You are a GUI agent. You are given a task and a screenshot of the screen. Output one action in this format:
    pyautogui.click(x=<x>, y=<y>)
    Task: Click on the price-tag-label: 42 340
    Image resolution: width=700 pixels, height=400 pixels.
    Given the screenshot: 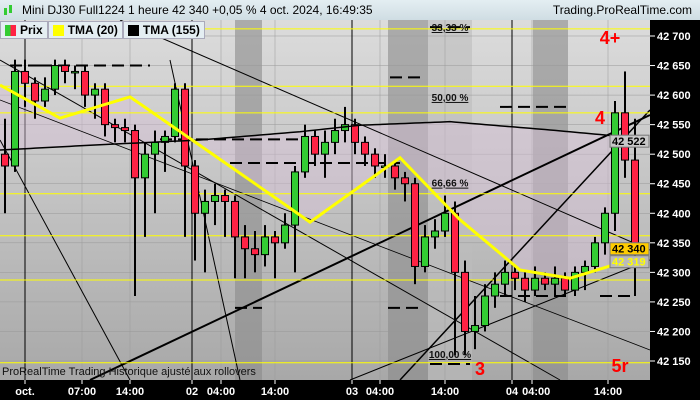 What is the action you would take?
    pyautogui.click(x=629, y=250)
    